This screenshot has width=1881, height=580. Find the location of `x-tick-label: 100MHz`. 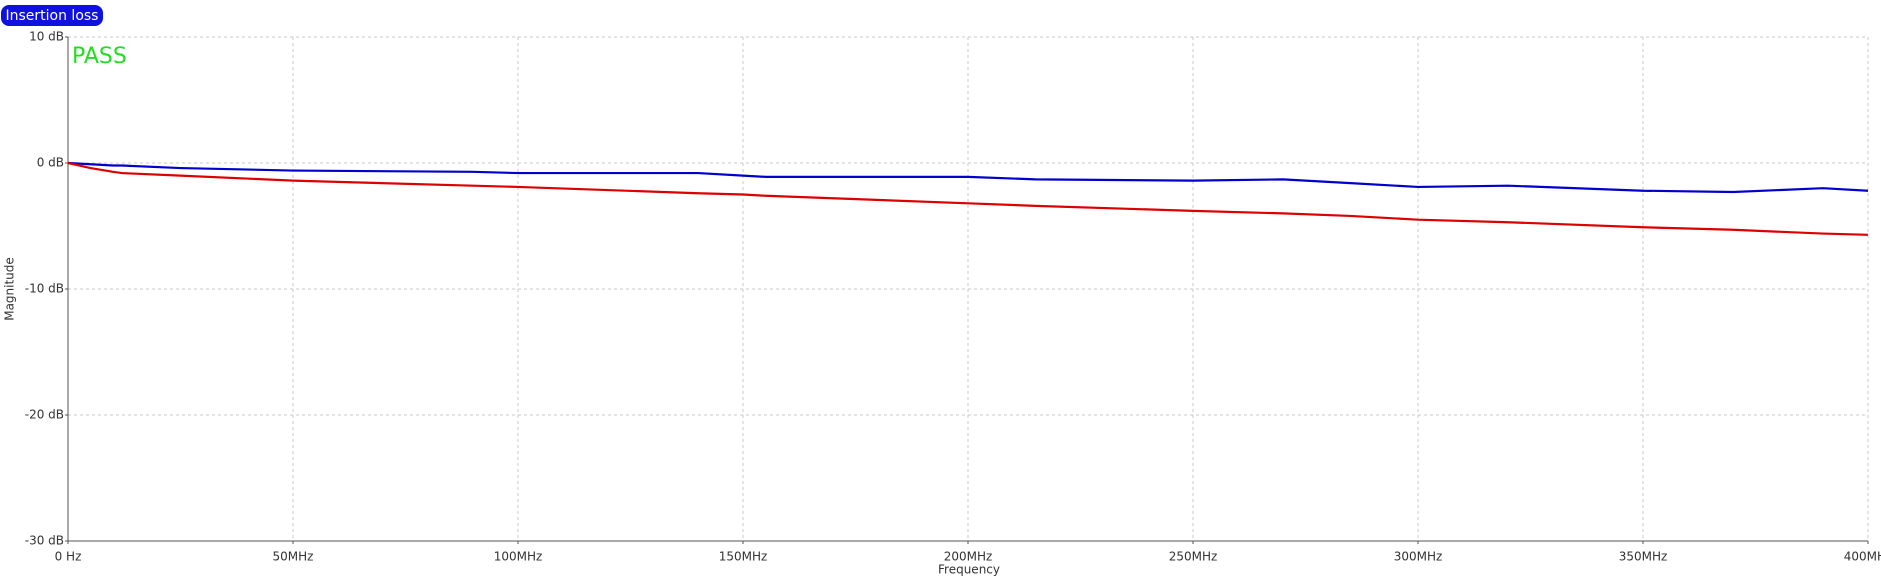

x-tick-label: 100MHz is located at coordinates (518, 557).